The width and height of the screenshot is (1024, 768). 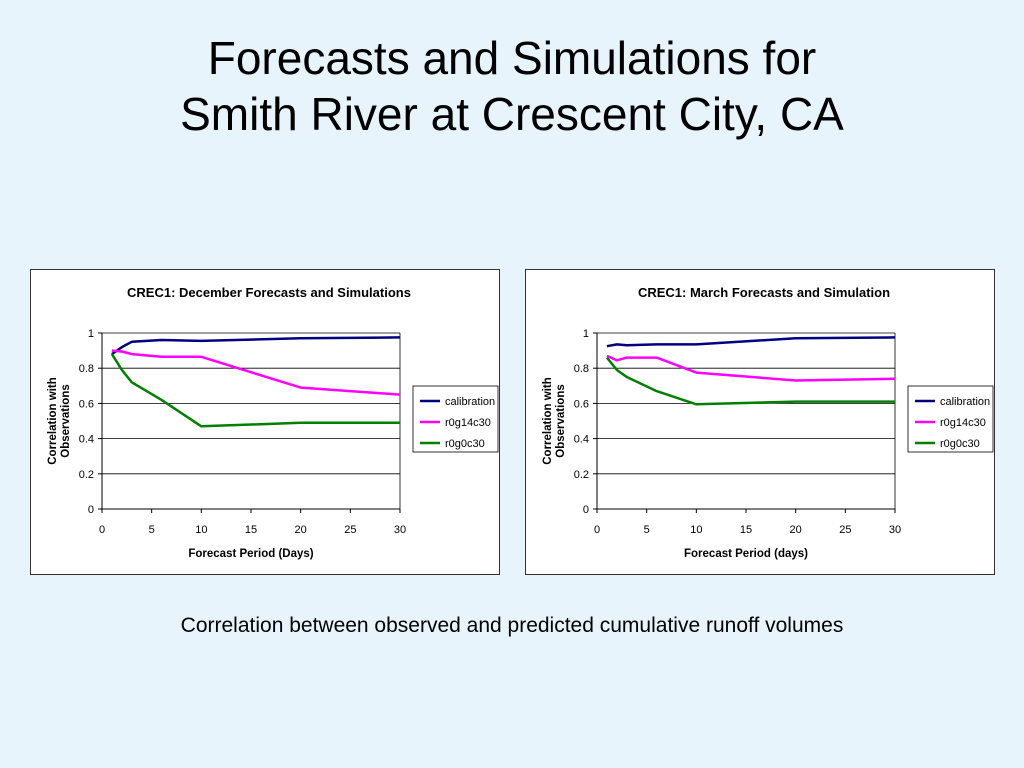 What do you see at coordinates (581, 404) in the screenshot?
I see `mar-y-tick-label: 0.6` at bounding box center [581, 404].